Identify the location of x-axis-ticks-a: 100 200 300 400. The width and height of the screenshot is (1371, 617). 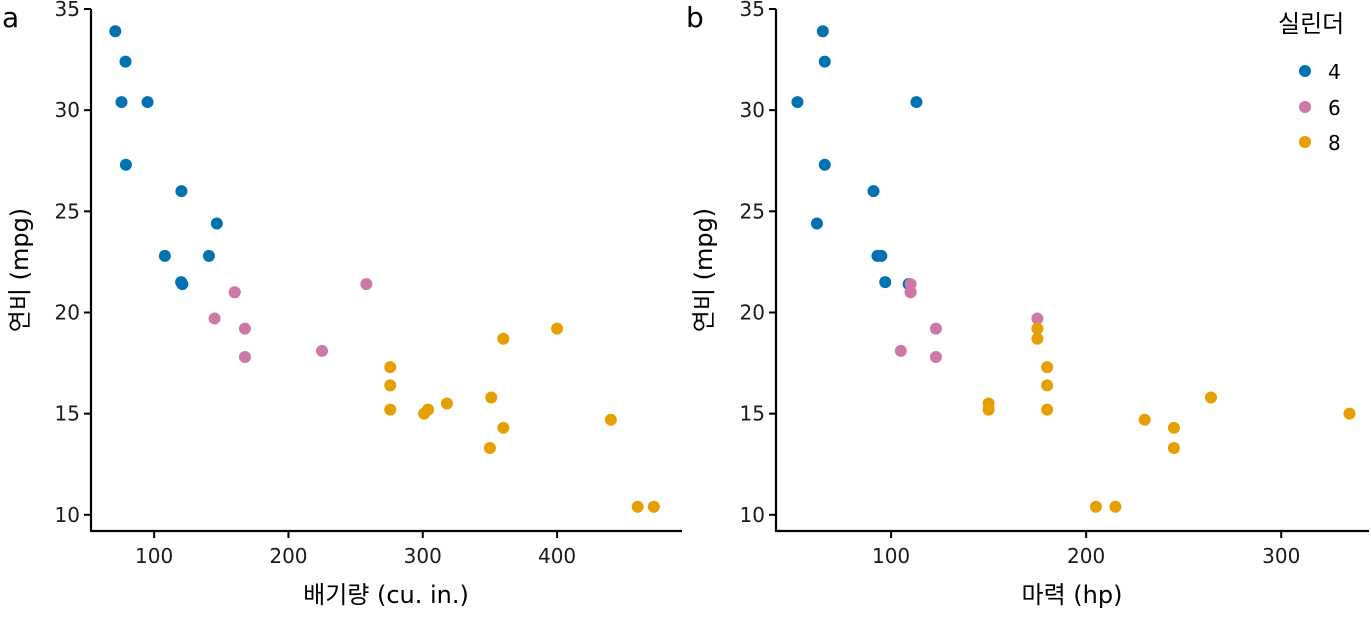
(355, 549).